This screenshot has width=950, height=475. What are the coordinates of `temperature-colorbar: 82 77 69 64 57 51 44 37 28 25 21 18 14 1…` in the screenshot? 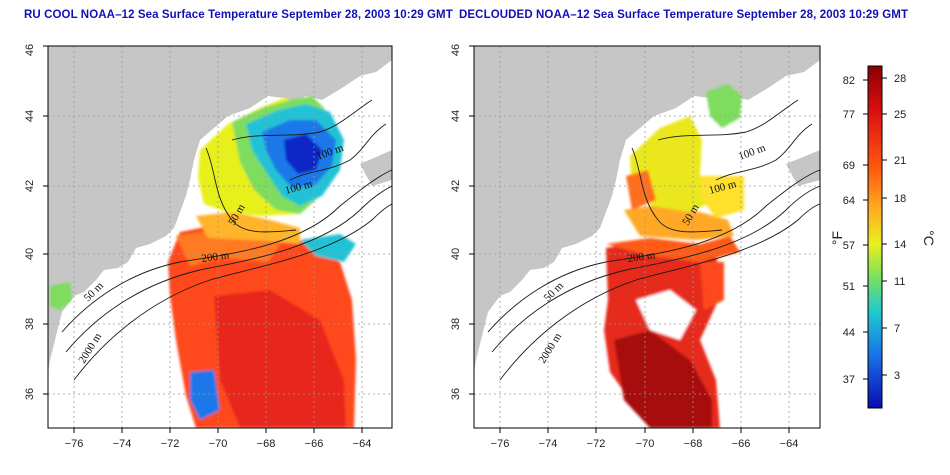 It's located at (883, 237).